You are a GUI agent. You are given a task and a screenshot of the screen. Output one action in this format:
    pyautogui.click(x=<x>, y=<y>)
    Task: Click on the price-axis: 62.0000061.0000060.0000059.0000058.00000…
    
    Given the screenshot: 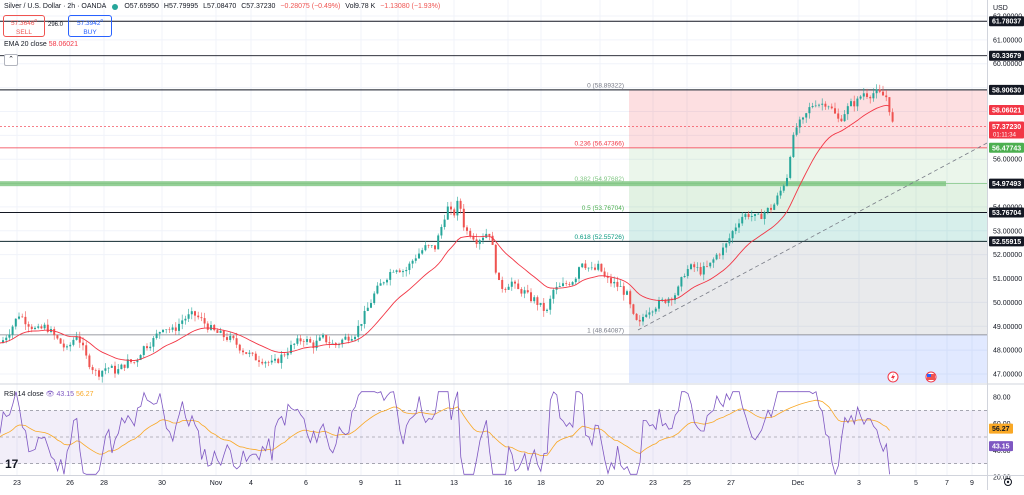 What is the action you would take?
    pyautogui.click(x=1006, y=245)
    